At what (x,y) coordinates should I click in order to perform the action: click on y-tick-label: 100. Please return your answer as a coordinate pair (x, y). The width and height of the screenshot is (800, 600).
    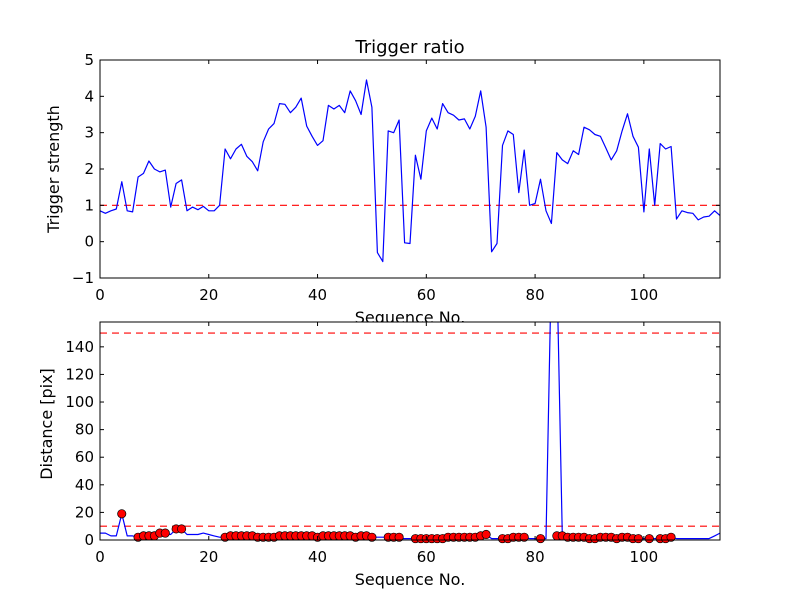
    Looking at the image, I should click on (79, 402).